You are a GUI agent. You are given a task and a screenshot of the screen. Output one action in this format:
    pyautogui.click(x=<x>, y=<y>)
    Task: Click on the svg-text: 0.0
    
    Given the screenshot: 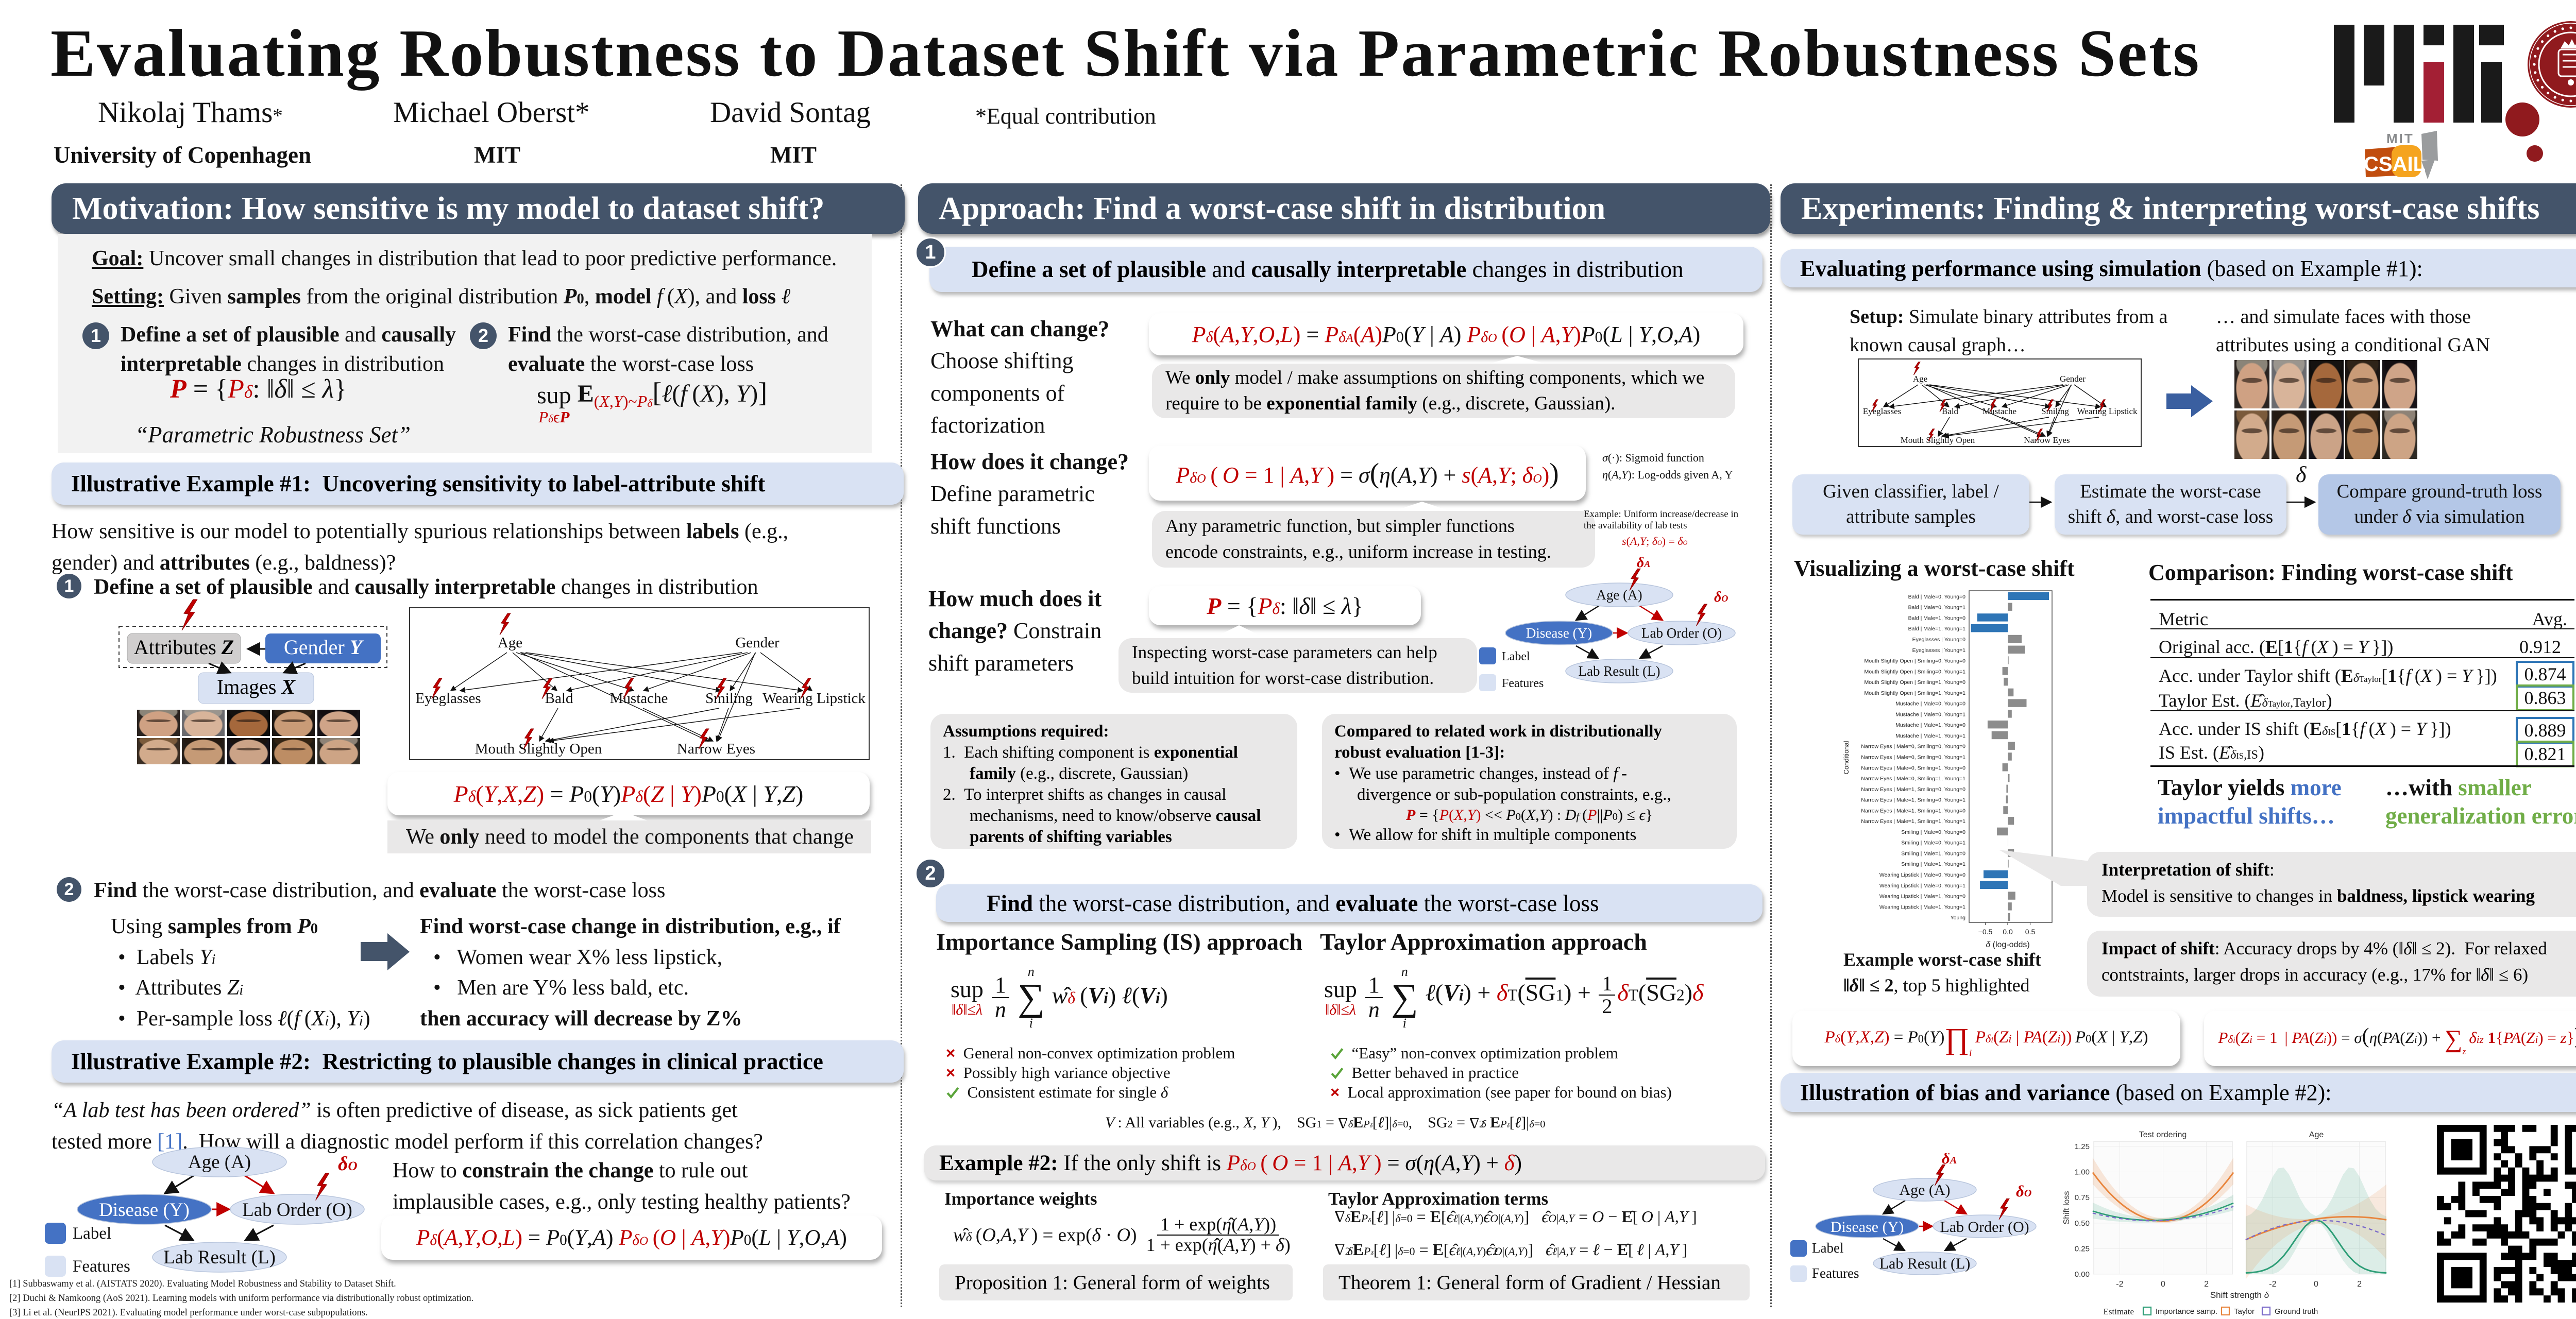 What is the action you would take?
    pyautogui.click(x=2008, y=932)
    